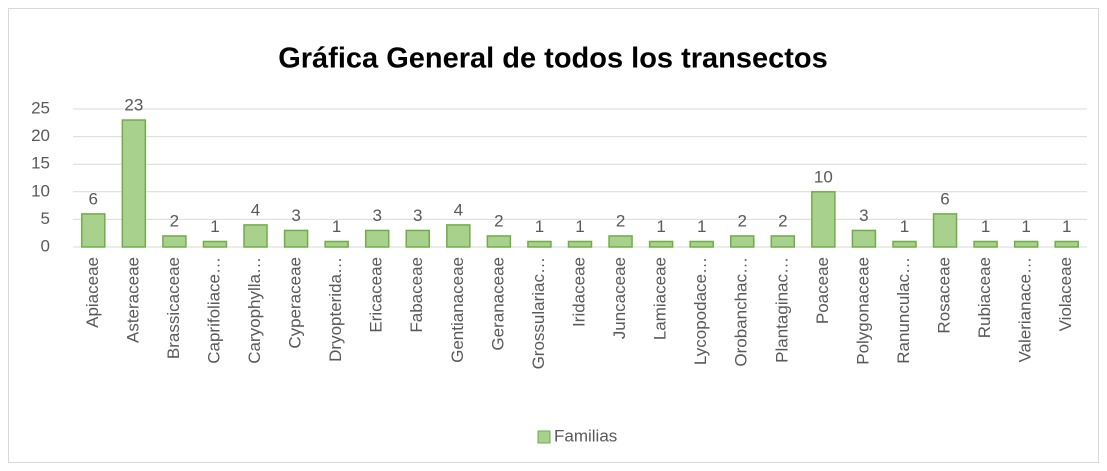 The width and height of the screenshot is (1107, 471). What do you see at coordinates (497, 304) in the screenshot?
I see `x-tick-label: Geranaceae` at bounding box center [497, 304].